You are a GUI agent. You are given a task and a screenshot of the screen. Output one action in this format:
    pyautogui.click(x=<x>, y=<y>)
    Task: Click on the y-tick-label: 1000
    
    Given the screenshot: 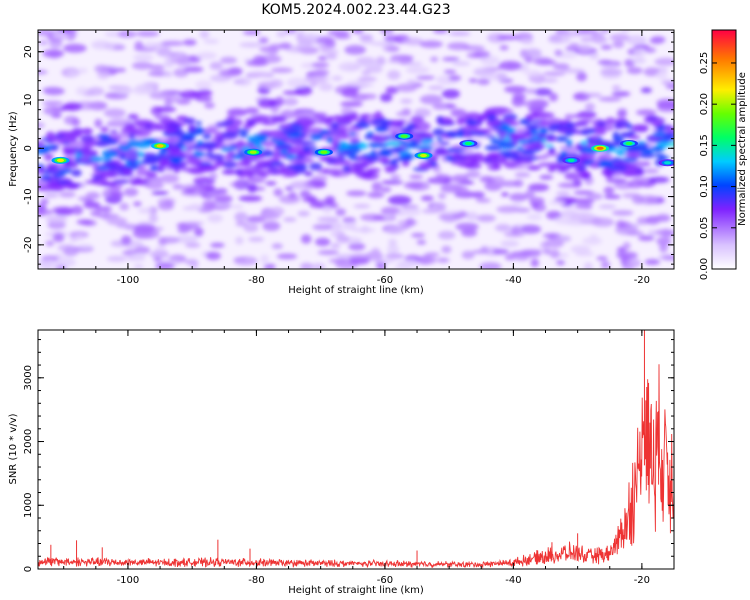 What is the action you would take?
    pyautogui.click(x=28, y=505)
    